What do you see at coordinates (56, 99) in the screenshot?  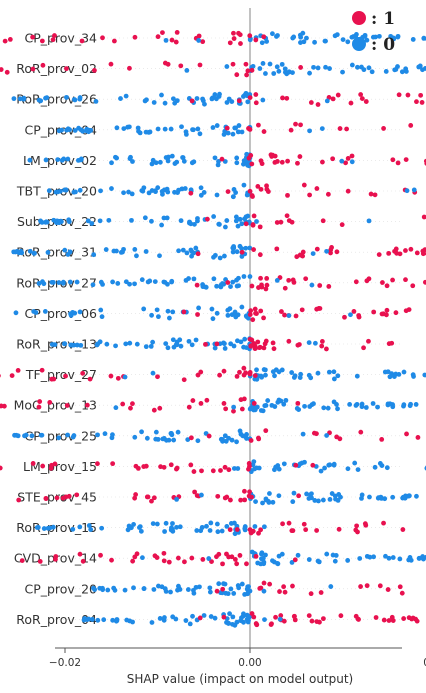 I see `feature-label: RoR_prov_26` at bounding box center [56, 99].